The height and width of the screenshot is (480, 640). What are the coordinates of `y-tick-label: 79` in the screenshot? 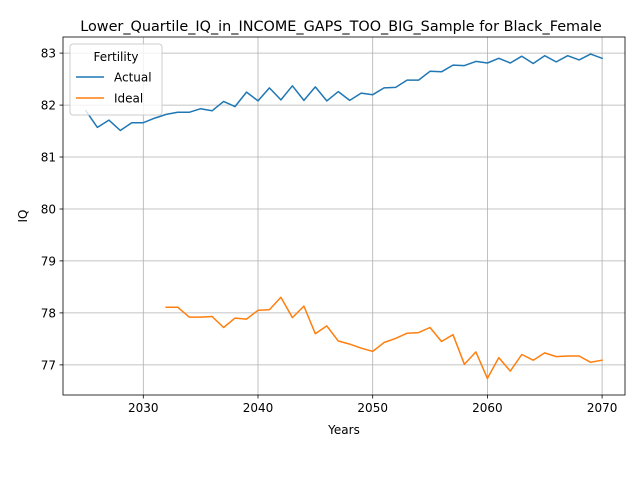 It's located at (48, 261).